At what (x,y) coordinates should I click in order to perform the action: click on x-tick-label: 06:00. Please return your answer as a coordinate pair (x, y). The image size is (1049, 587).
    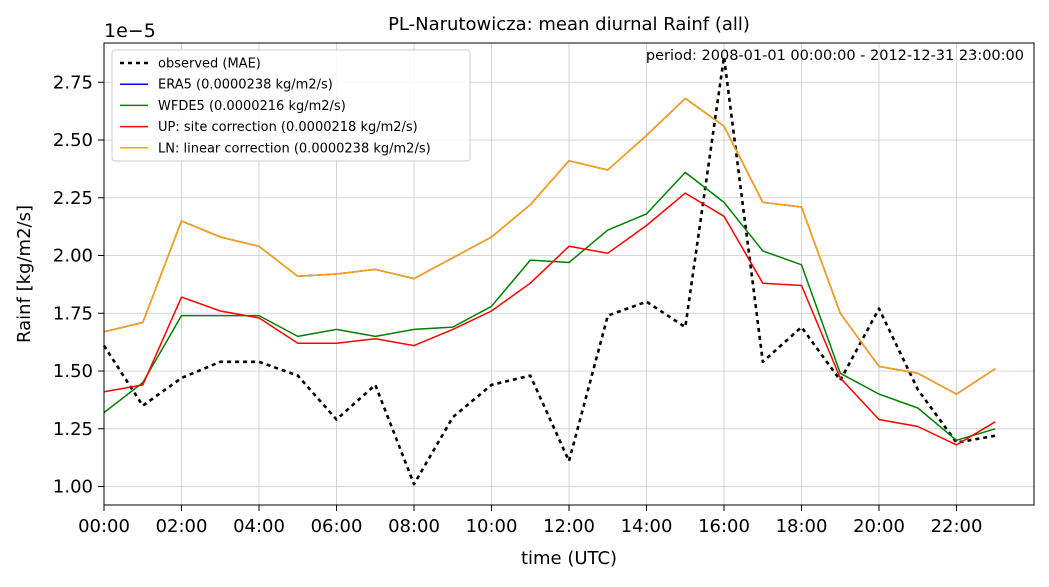
    Looking at the image, I should click on (337, 526).